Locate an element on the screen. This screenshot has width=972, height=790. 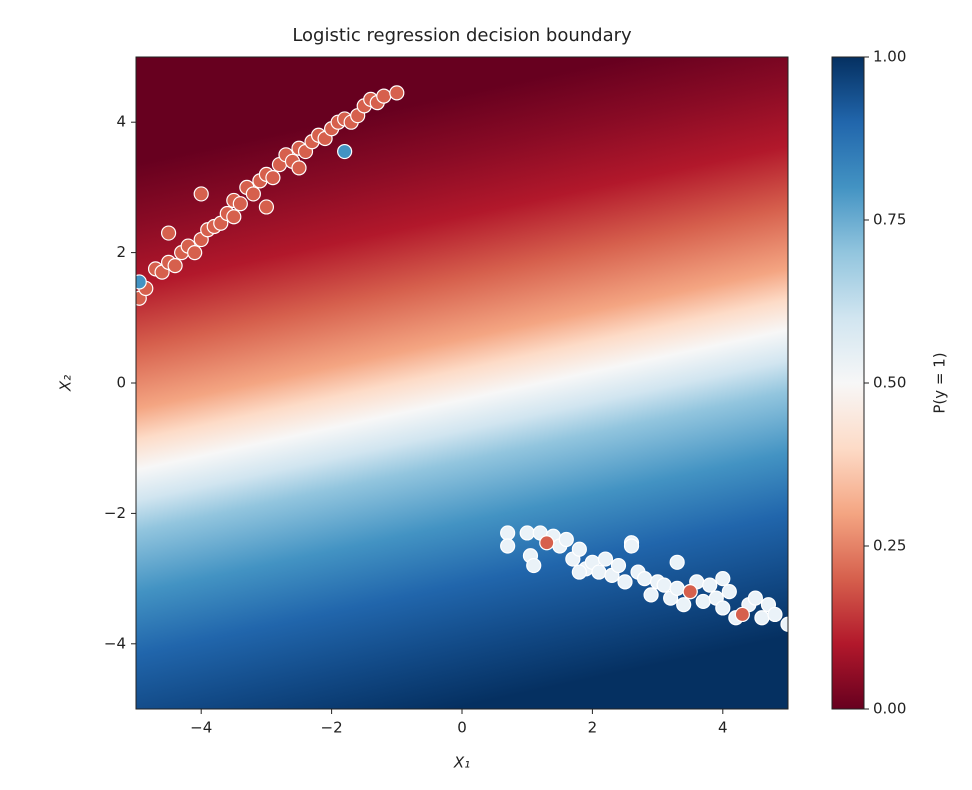
colorbar-tick-label: 0.50 is located at coordinates (889, 383).